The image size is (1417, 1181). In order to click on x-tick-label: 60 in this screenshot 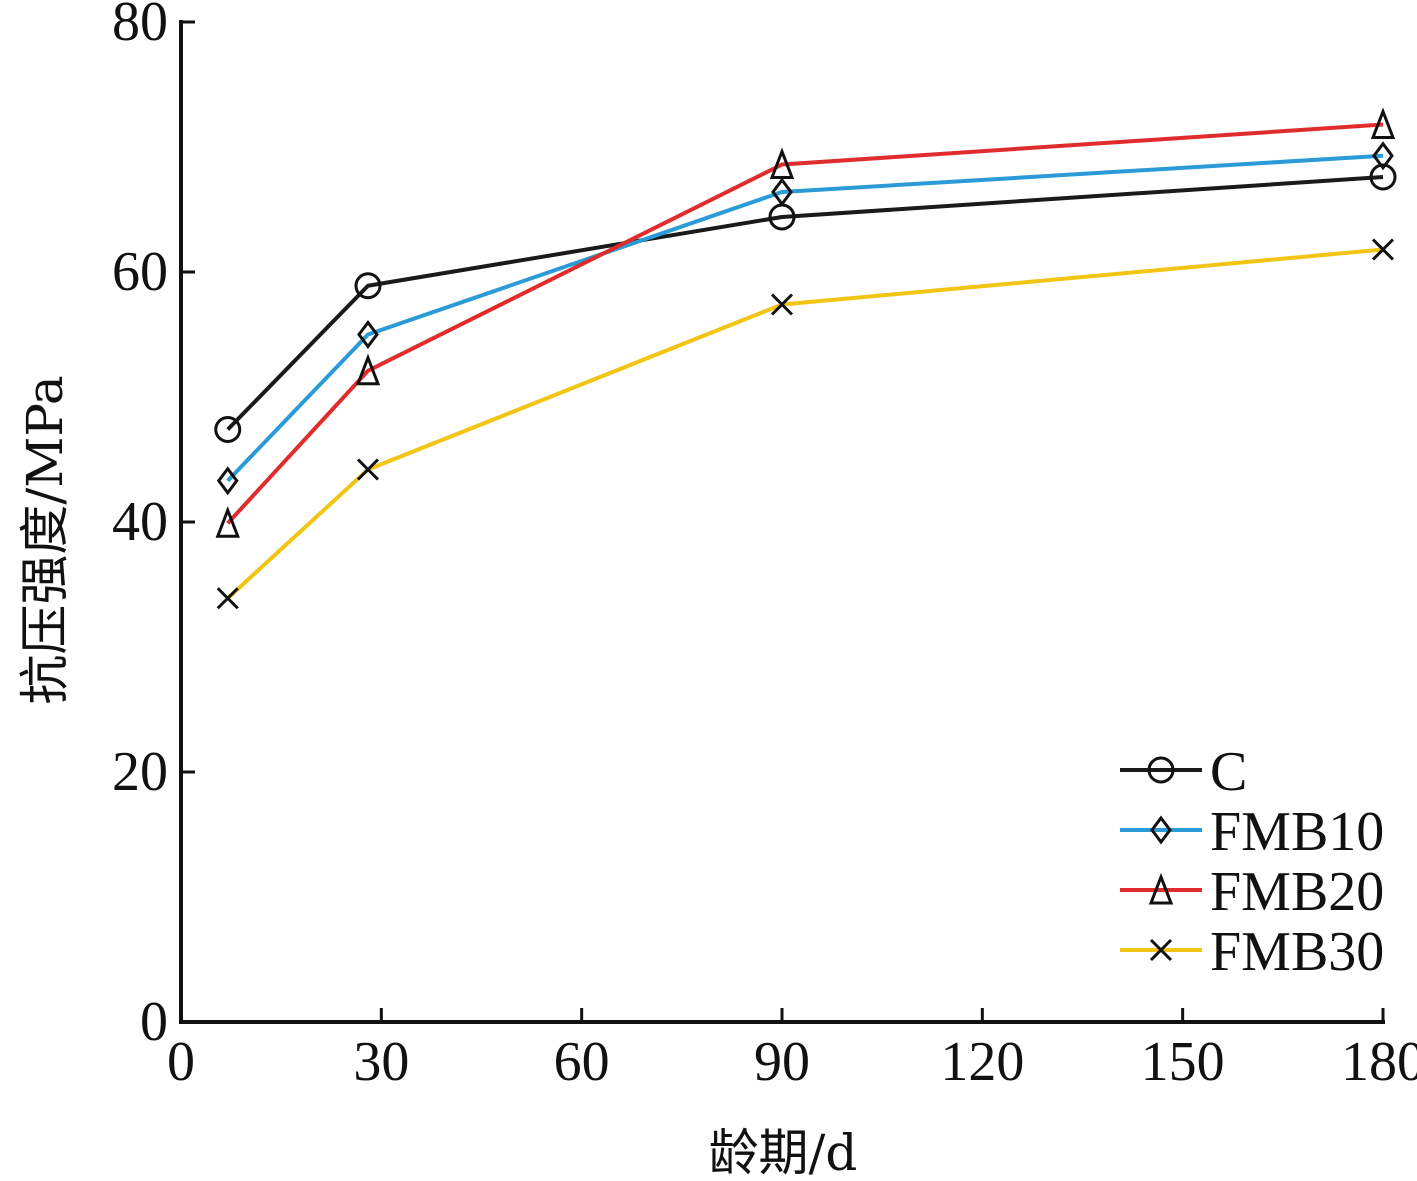, I will do `click(582, 1062)`.